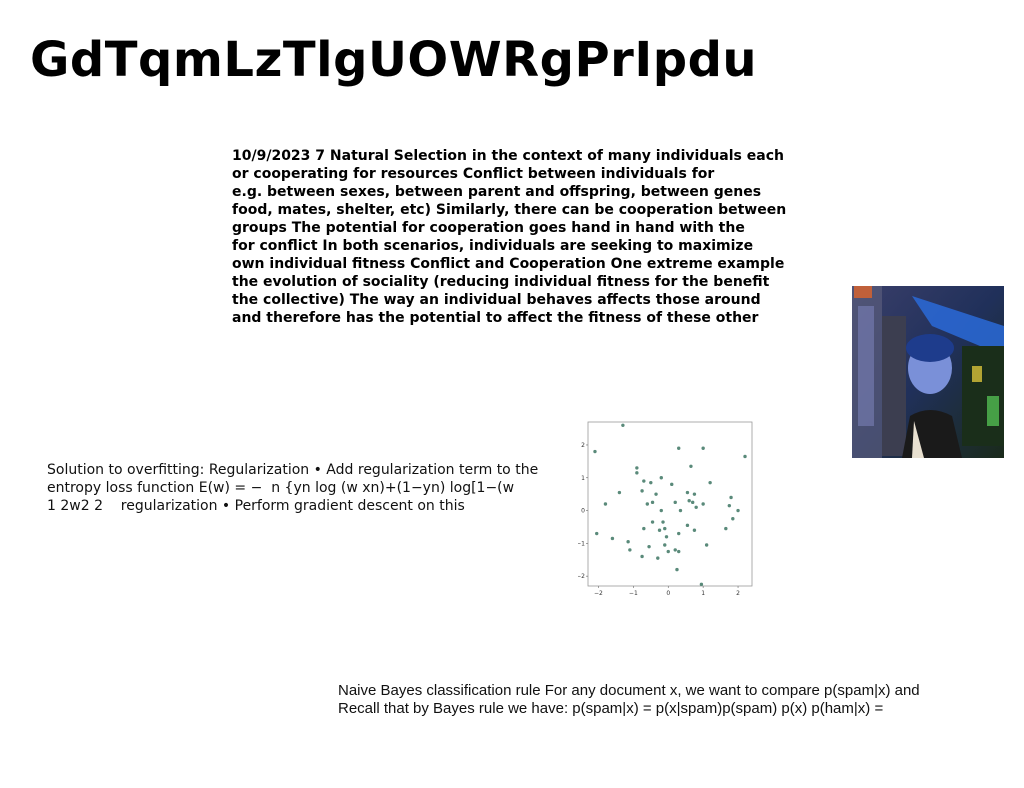 The width and height of the screenshot is (1024, 788). What do you see at coordinates (670, 504) in the screenshot?
I see `plot-frame` at bounding box center [670, 504].